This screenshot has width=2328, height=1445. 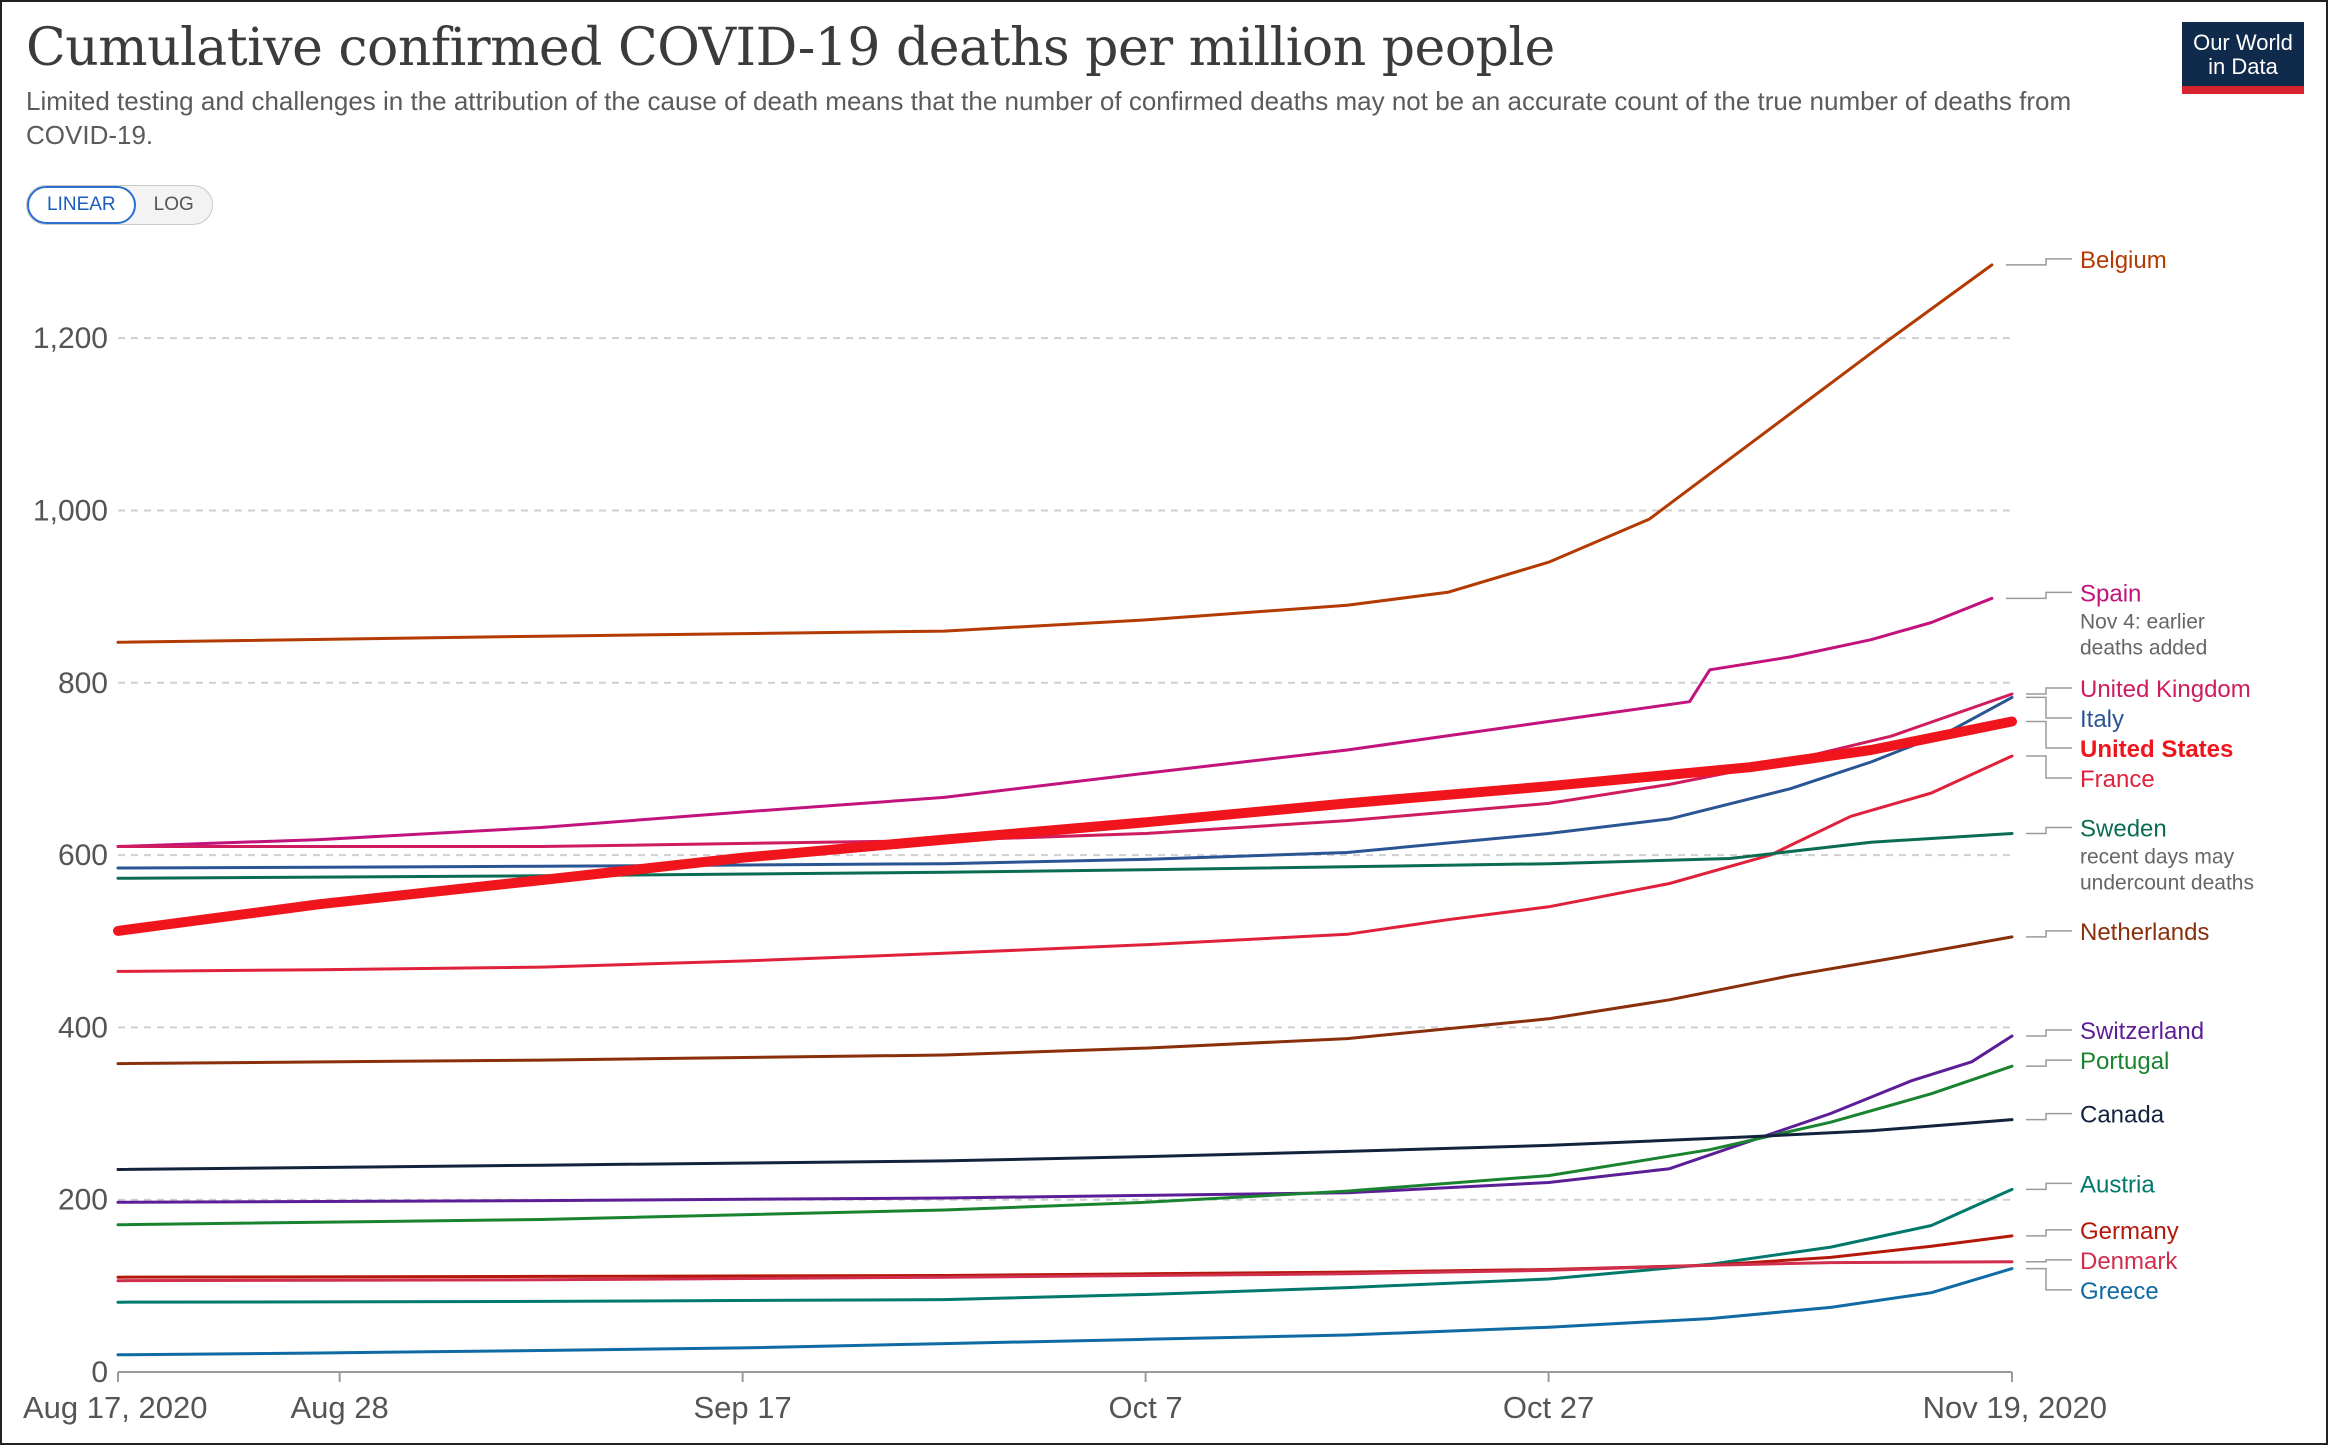 What do you see at coordinates (2049, 734) in the screenshot?
I see `label-connector-united-states` at bounding box center [2049, 734].